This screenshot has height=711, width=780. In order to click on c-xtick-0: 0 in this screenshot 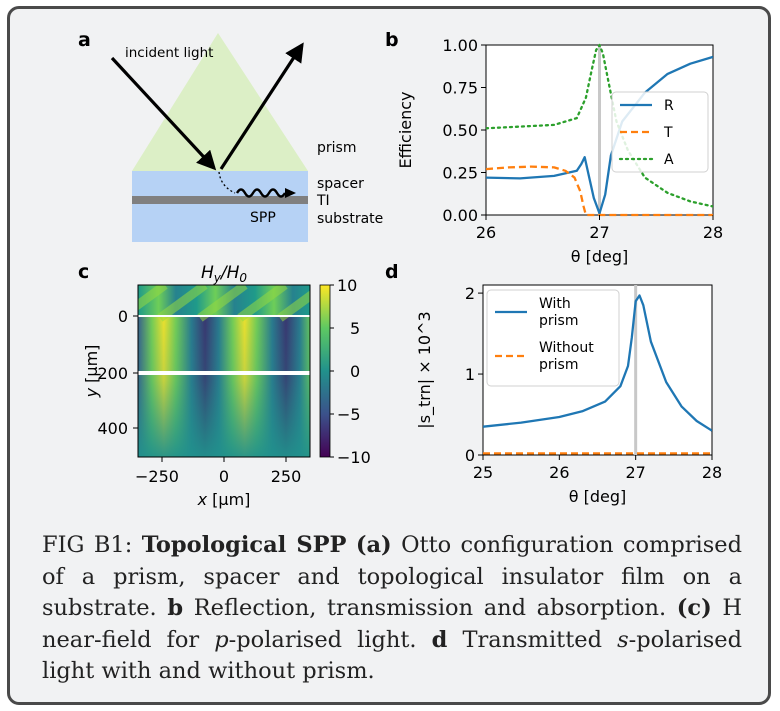, I will do `click(224, 476)`.